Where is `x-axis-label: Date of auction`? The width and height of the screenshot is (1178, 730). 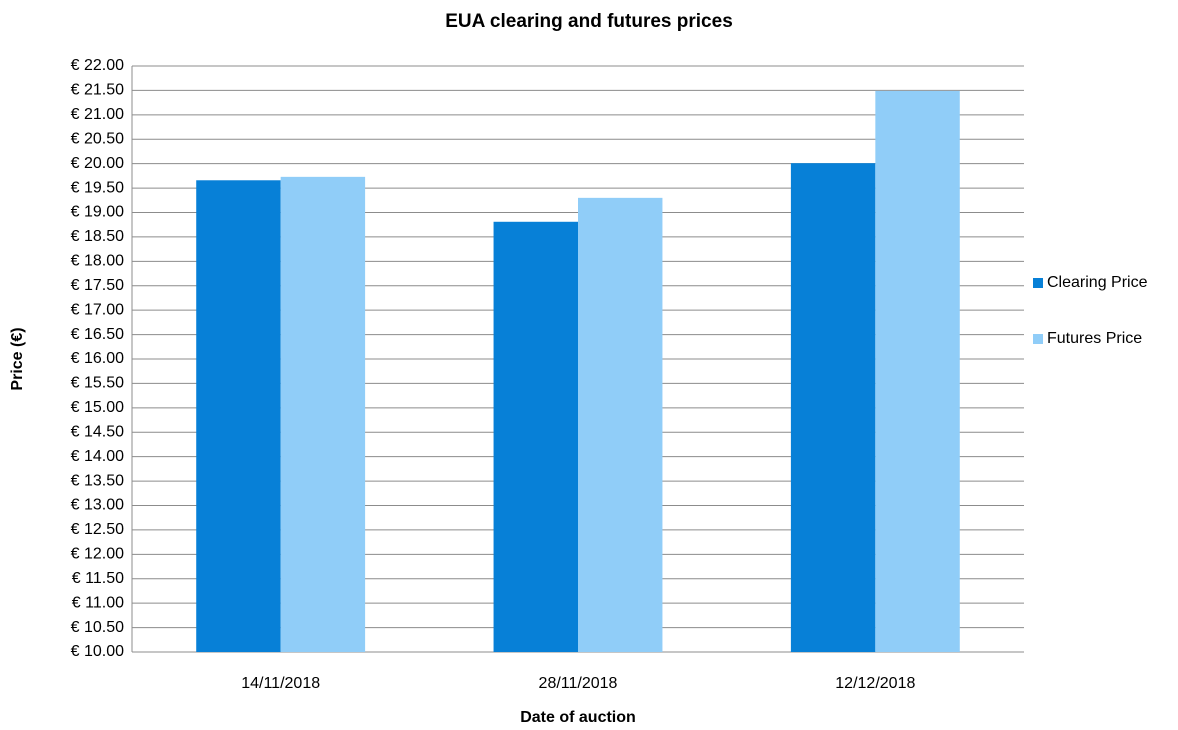
x-axis-label: Date of auction is located at coordinates (578, 717).